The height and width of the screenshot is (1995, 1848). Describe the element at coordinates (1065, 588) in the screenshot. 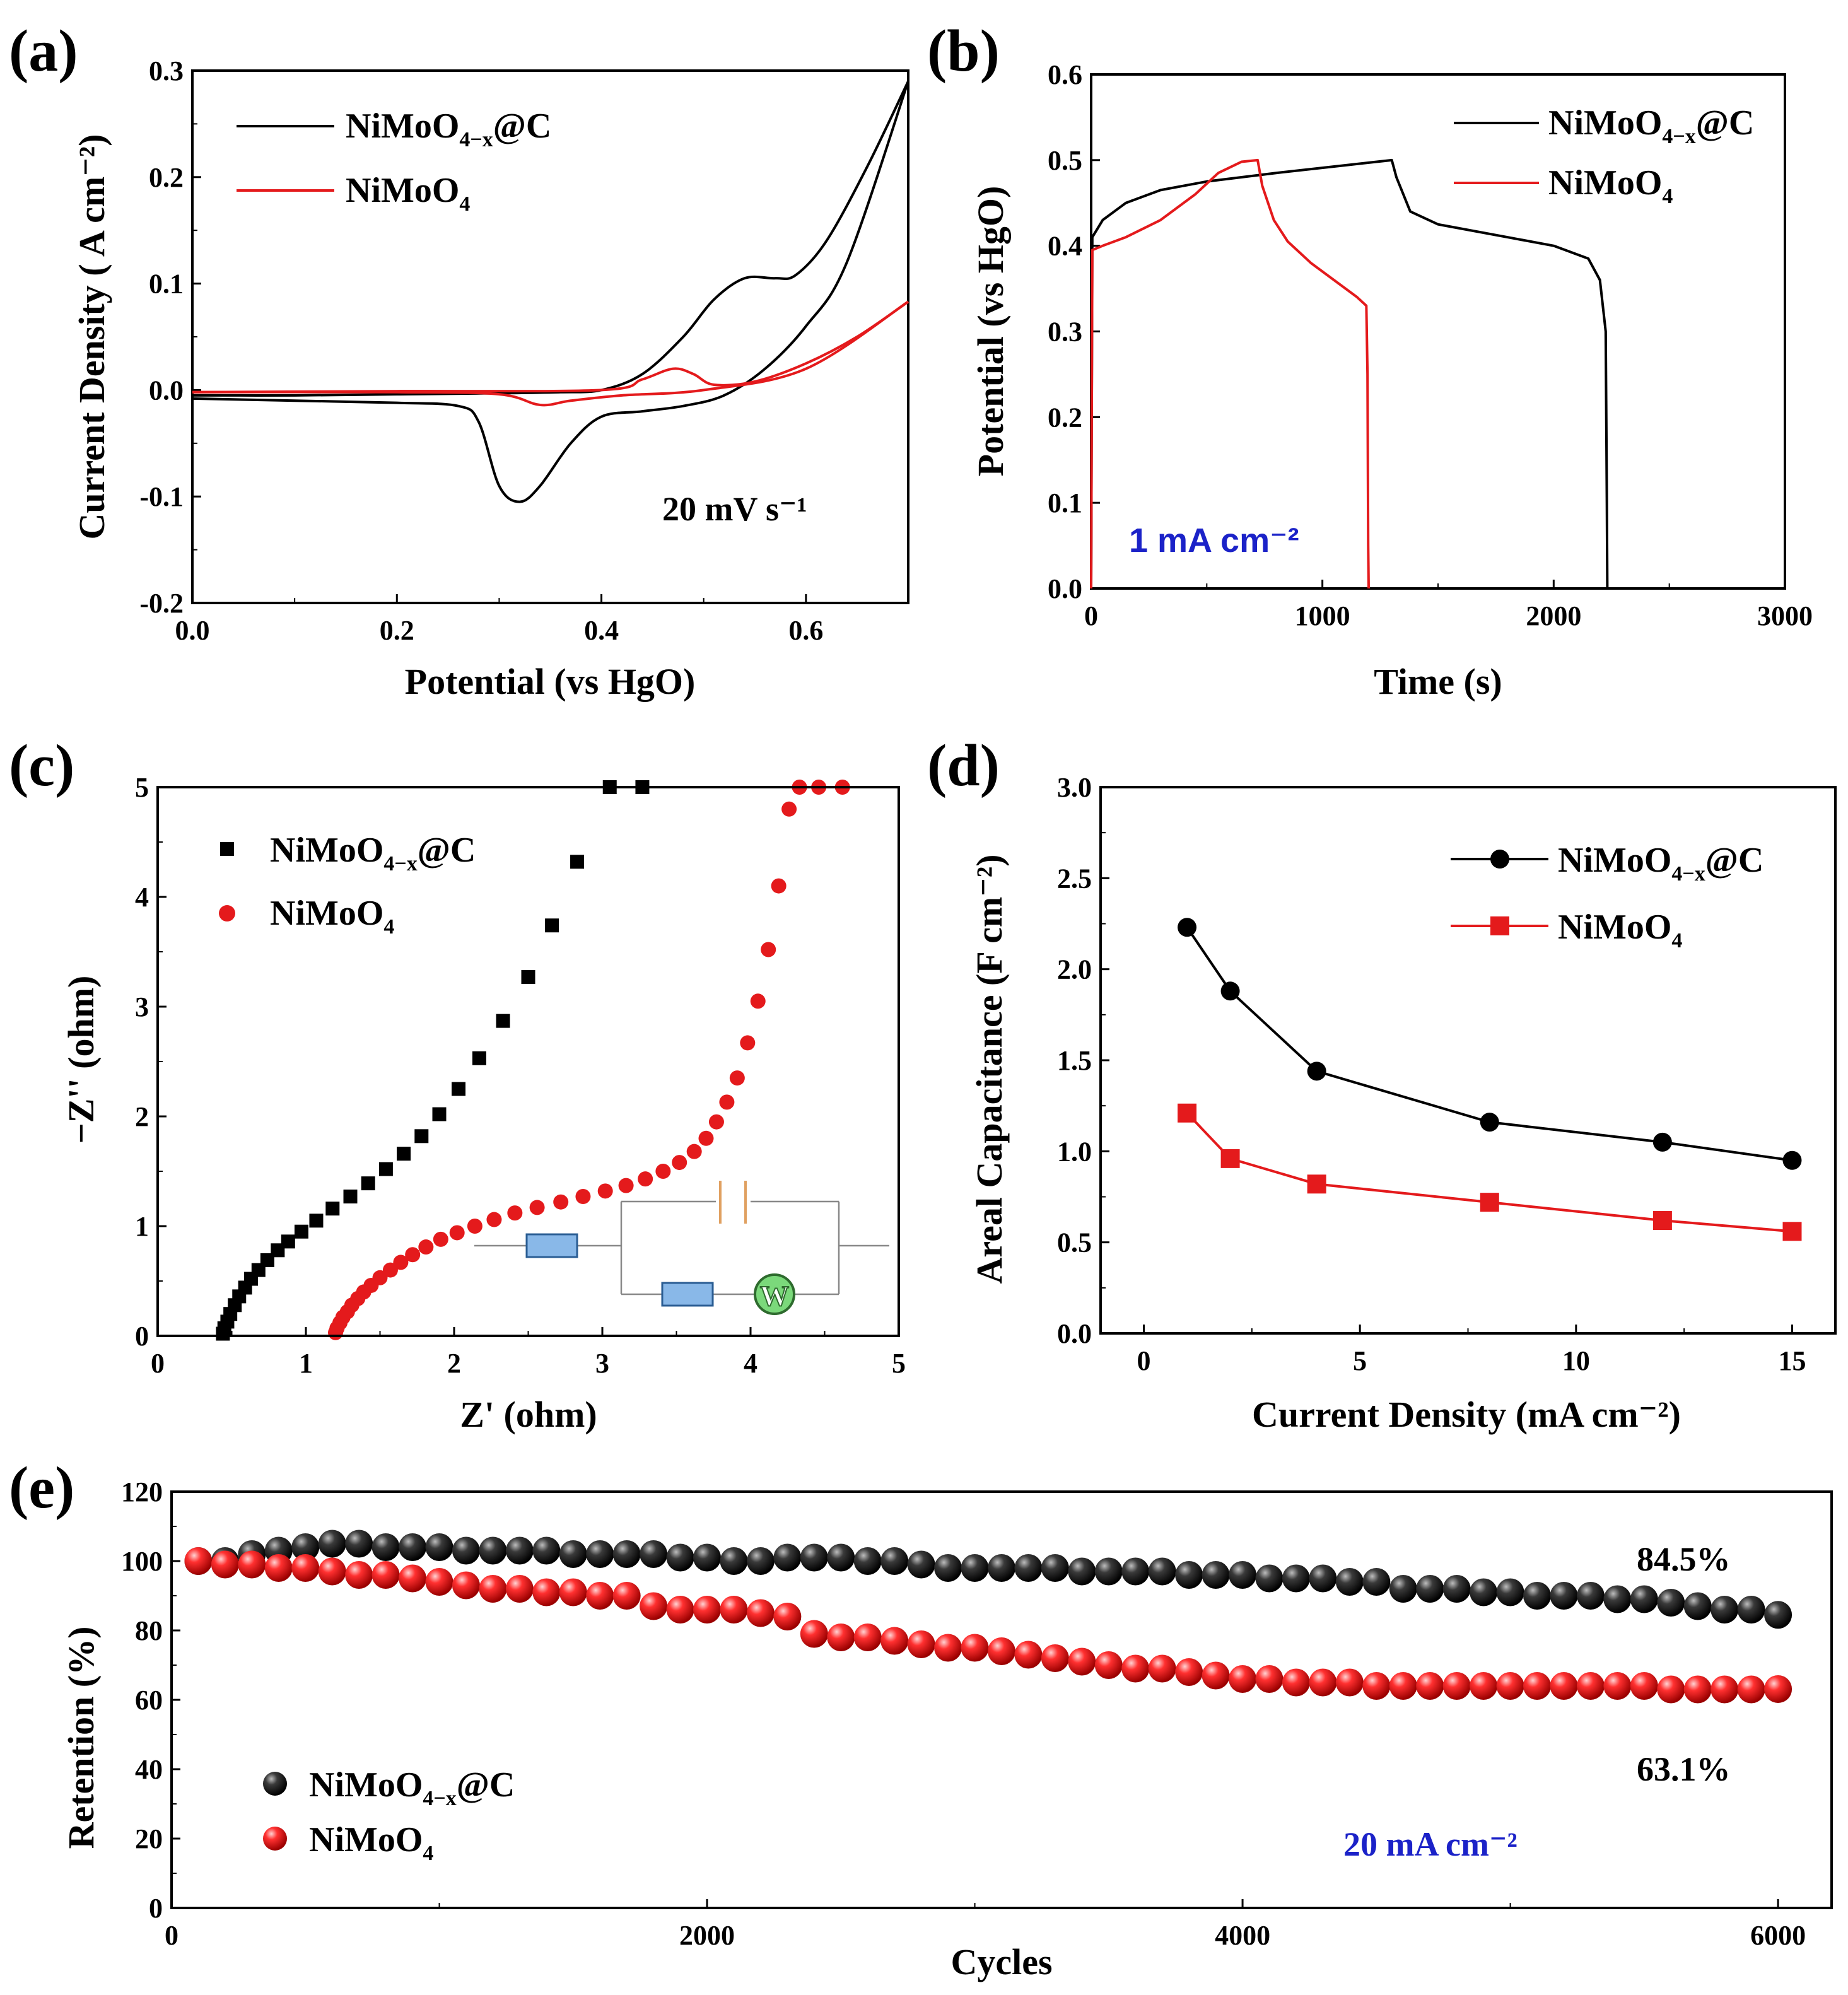

I see `y-tick-label: 0.0` at that location.